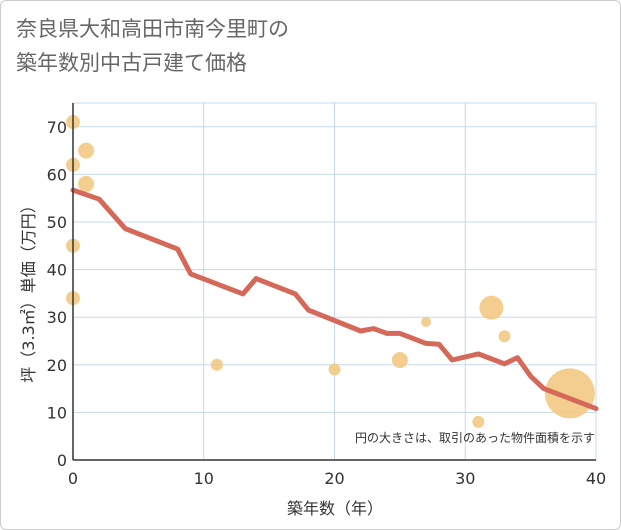  Describe the element at coordinates (204, 478) in the screenshot. I see `x-tick-label: 10` at that location.